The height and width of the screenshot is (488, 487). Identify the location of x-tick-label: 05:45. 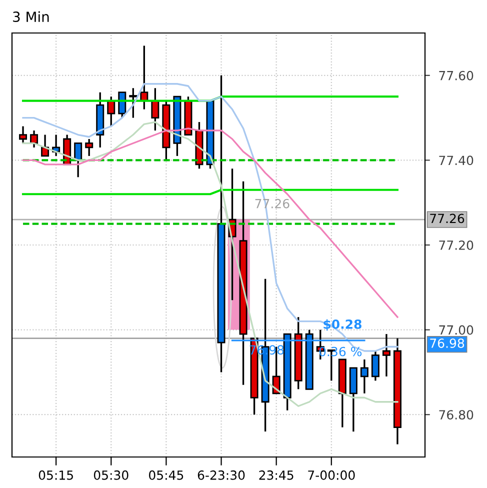
(166, 475).